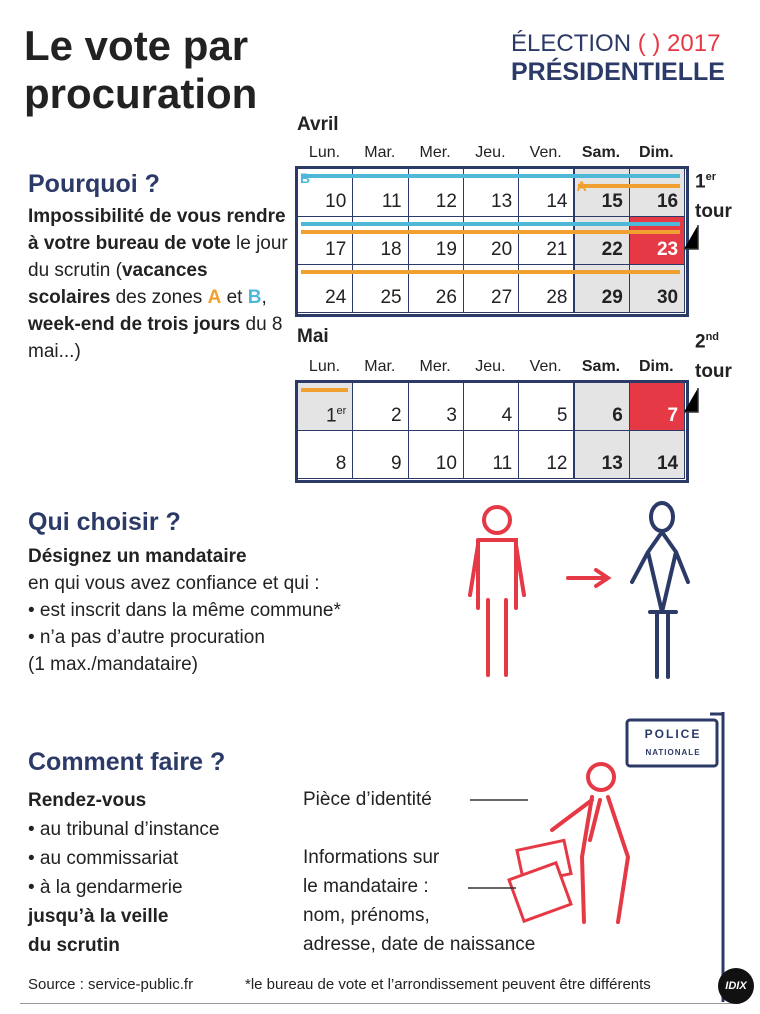 The image size is (760, 1014). I want to click on weekday: Jeu., so click(490, 366).